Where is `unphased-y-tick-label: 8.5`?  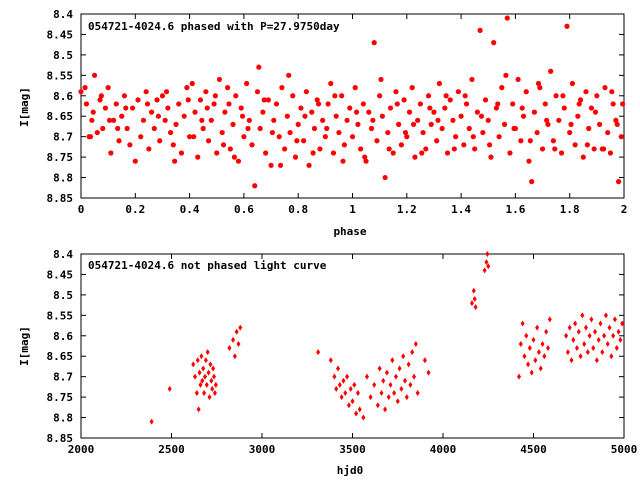
unphased-y-tick-label: 8.5 is located at coordinates (63, 295).